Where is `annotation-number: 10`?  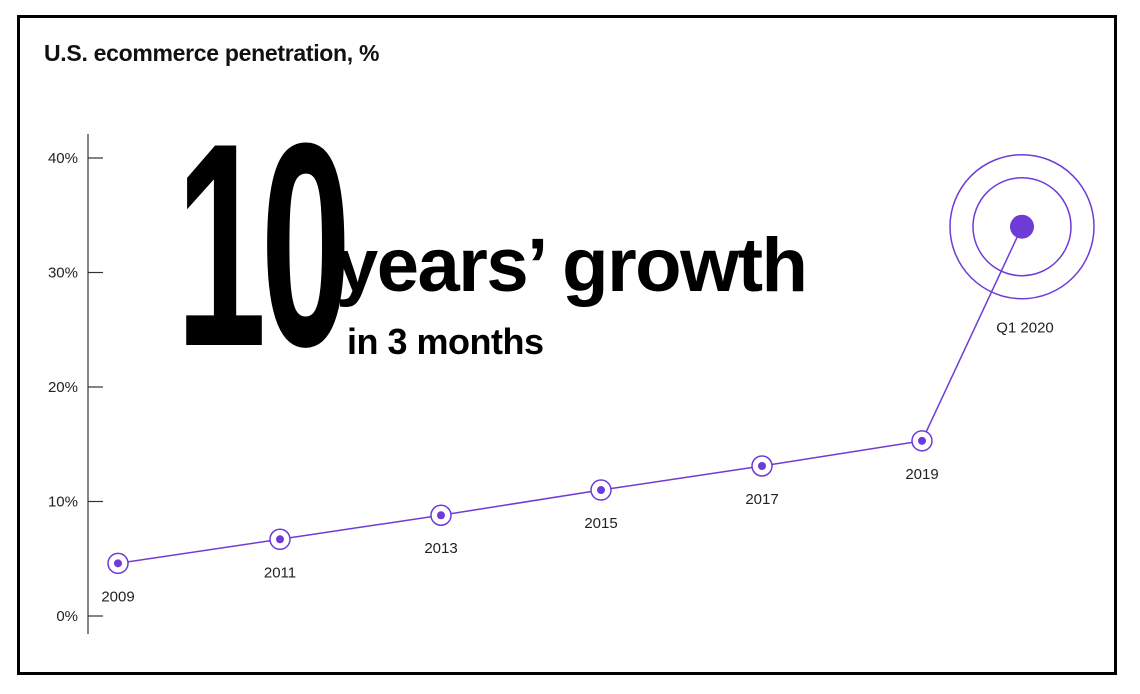
annotation-number: 10 is located at coordinates (263, 245).